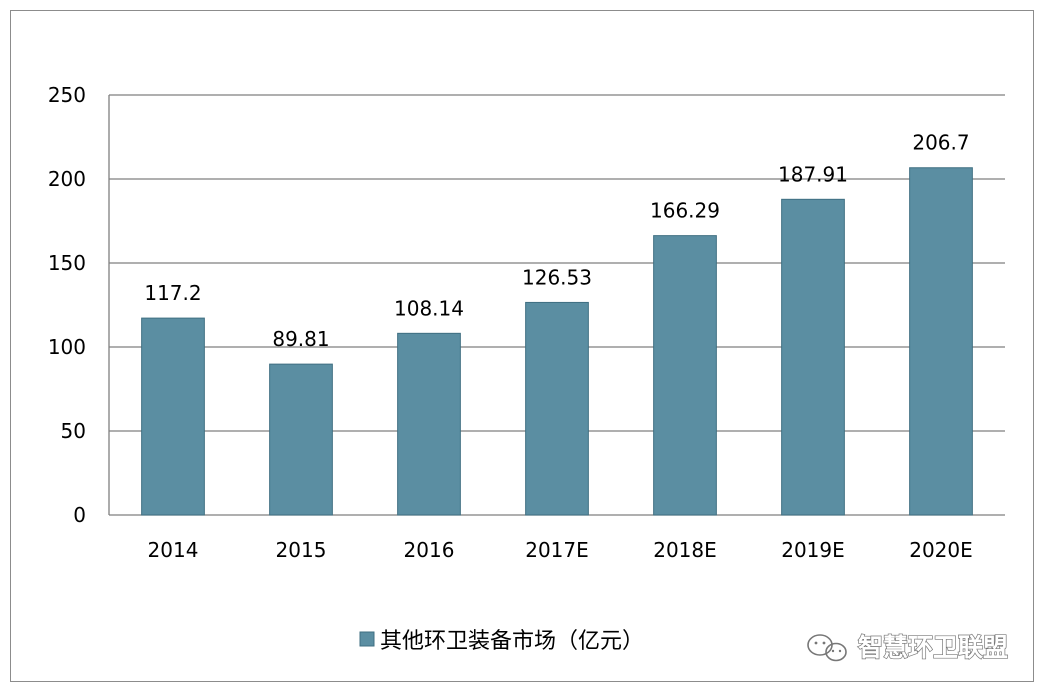 Image resolution: width=1046 pixels, height=694 pixels. I want to click on y-tick-label: 50, so click(73, 431).